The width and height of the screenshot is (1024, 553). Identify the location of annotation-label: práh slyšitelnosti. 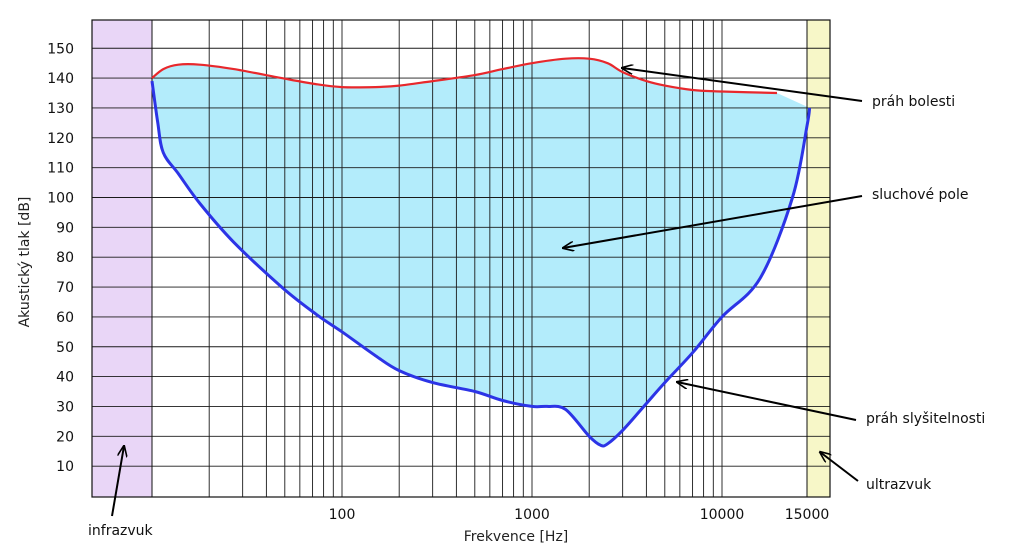
(925, 419).